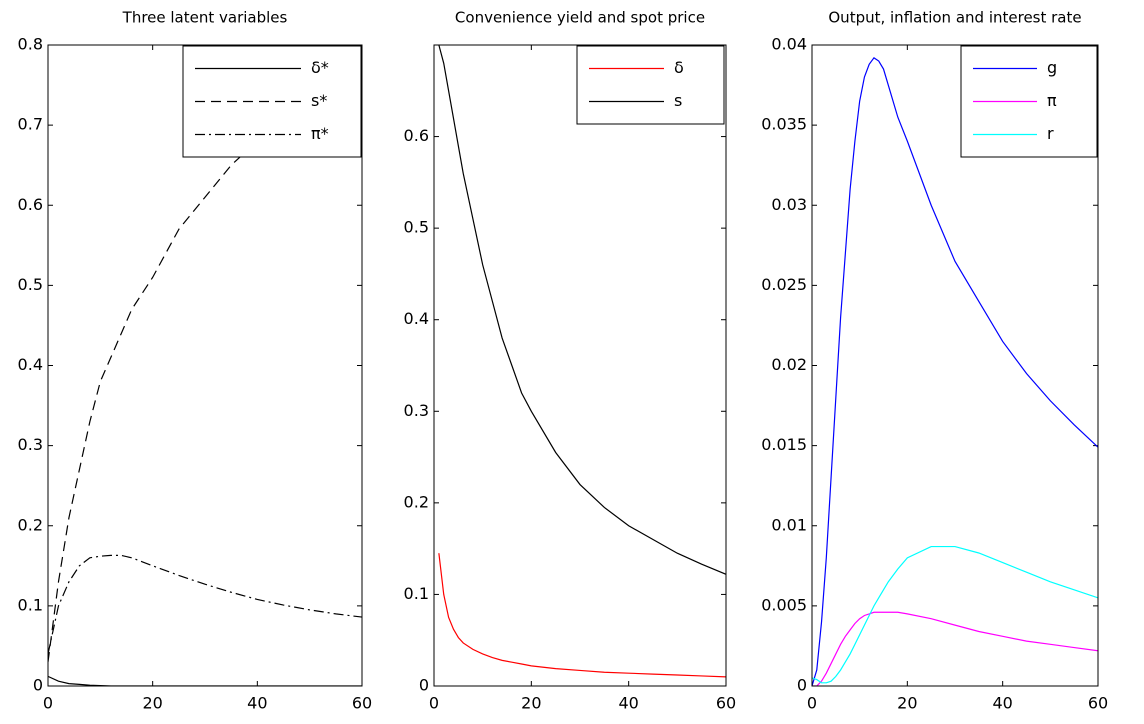 The image size is (1144, 724). What do you see at coordinates (320, 67) in the screenshot?
I see `legend-label: δ*` at bounding box center [320, 67].